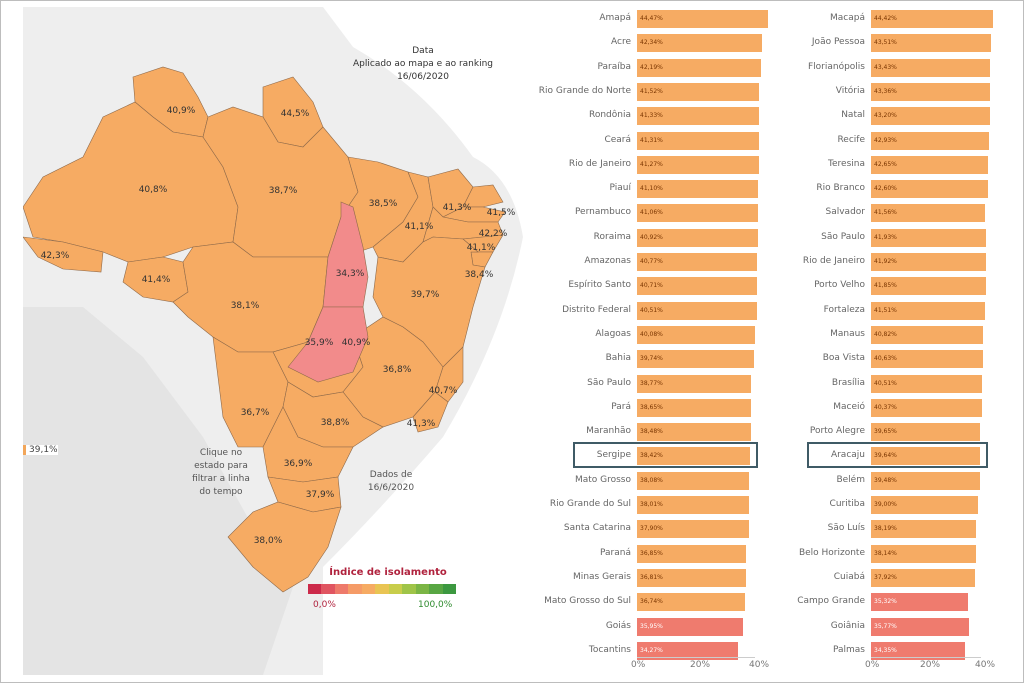 Image resolution: width=1024 pixels, height=683 pixels. I want to click on ranking-bar: 41,52%, so click(698, 91).